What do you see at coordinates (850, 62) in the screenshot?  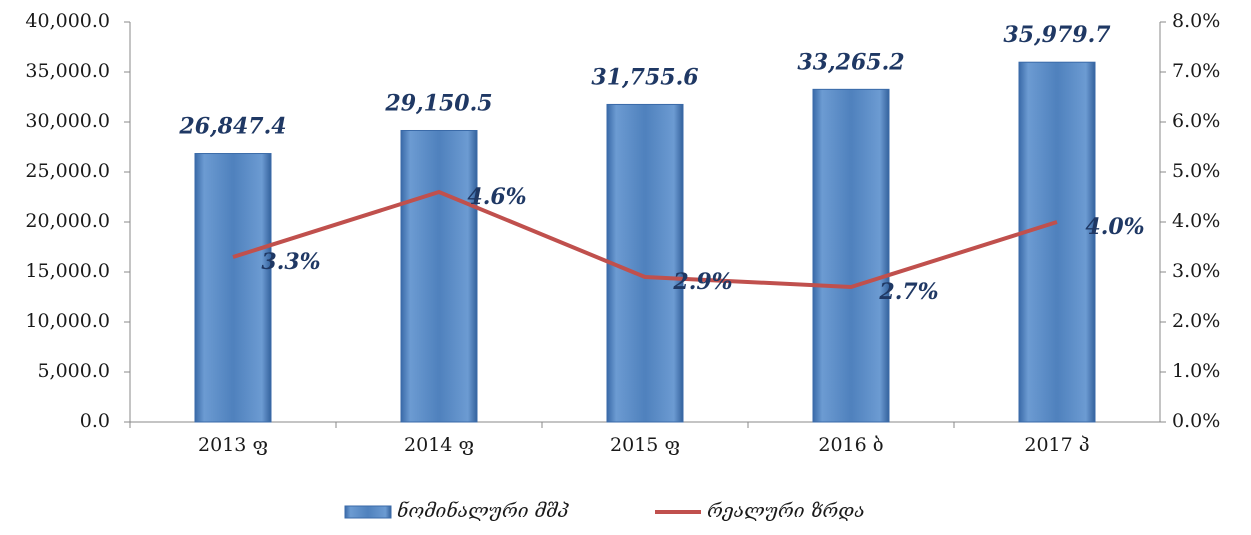 I see `bar-label: 33,265.2` at bounding box center [850, 62].